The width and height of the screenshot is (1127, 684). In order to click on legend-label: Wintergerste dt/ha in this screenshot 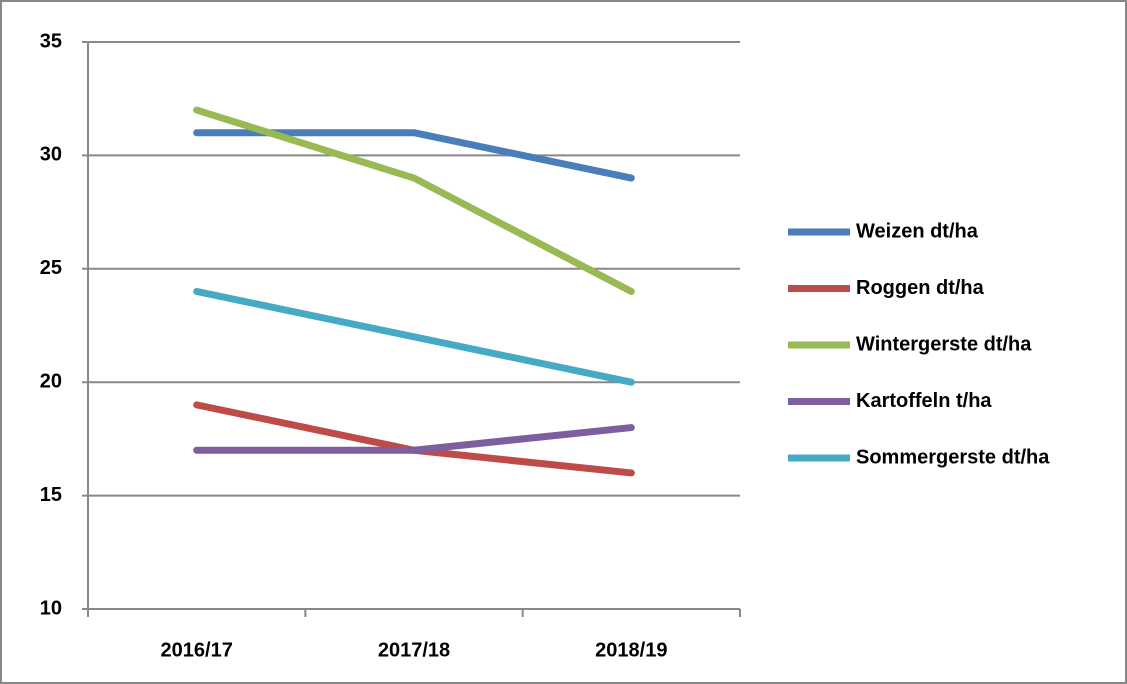, I will do `click(944, 344)`.